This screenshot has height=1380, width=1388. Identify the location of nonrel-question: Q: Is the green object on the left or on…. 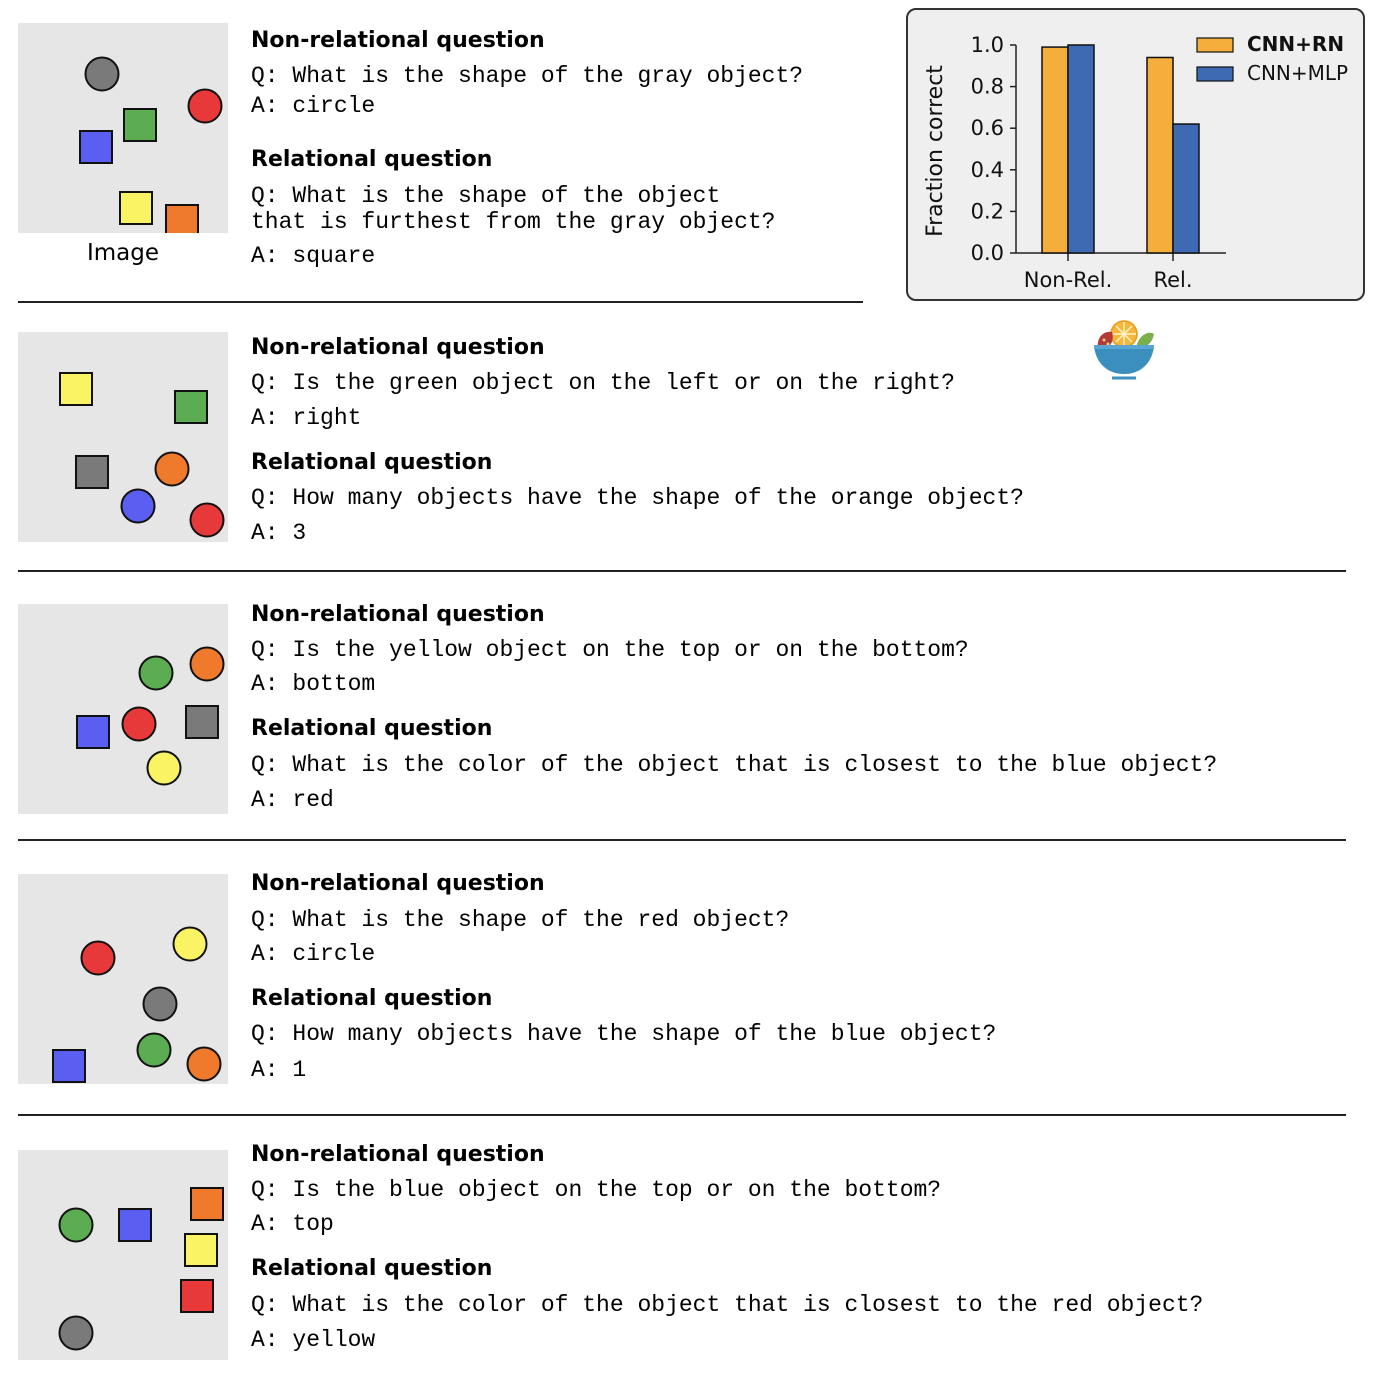
(603, 383).